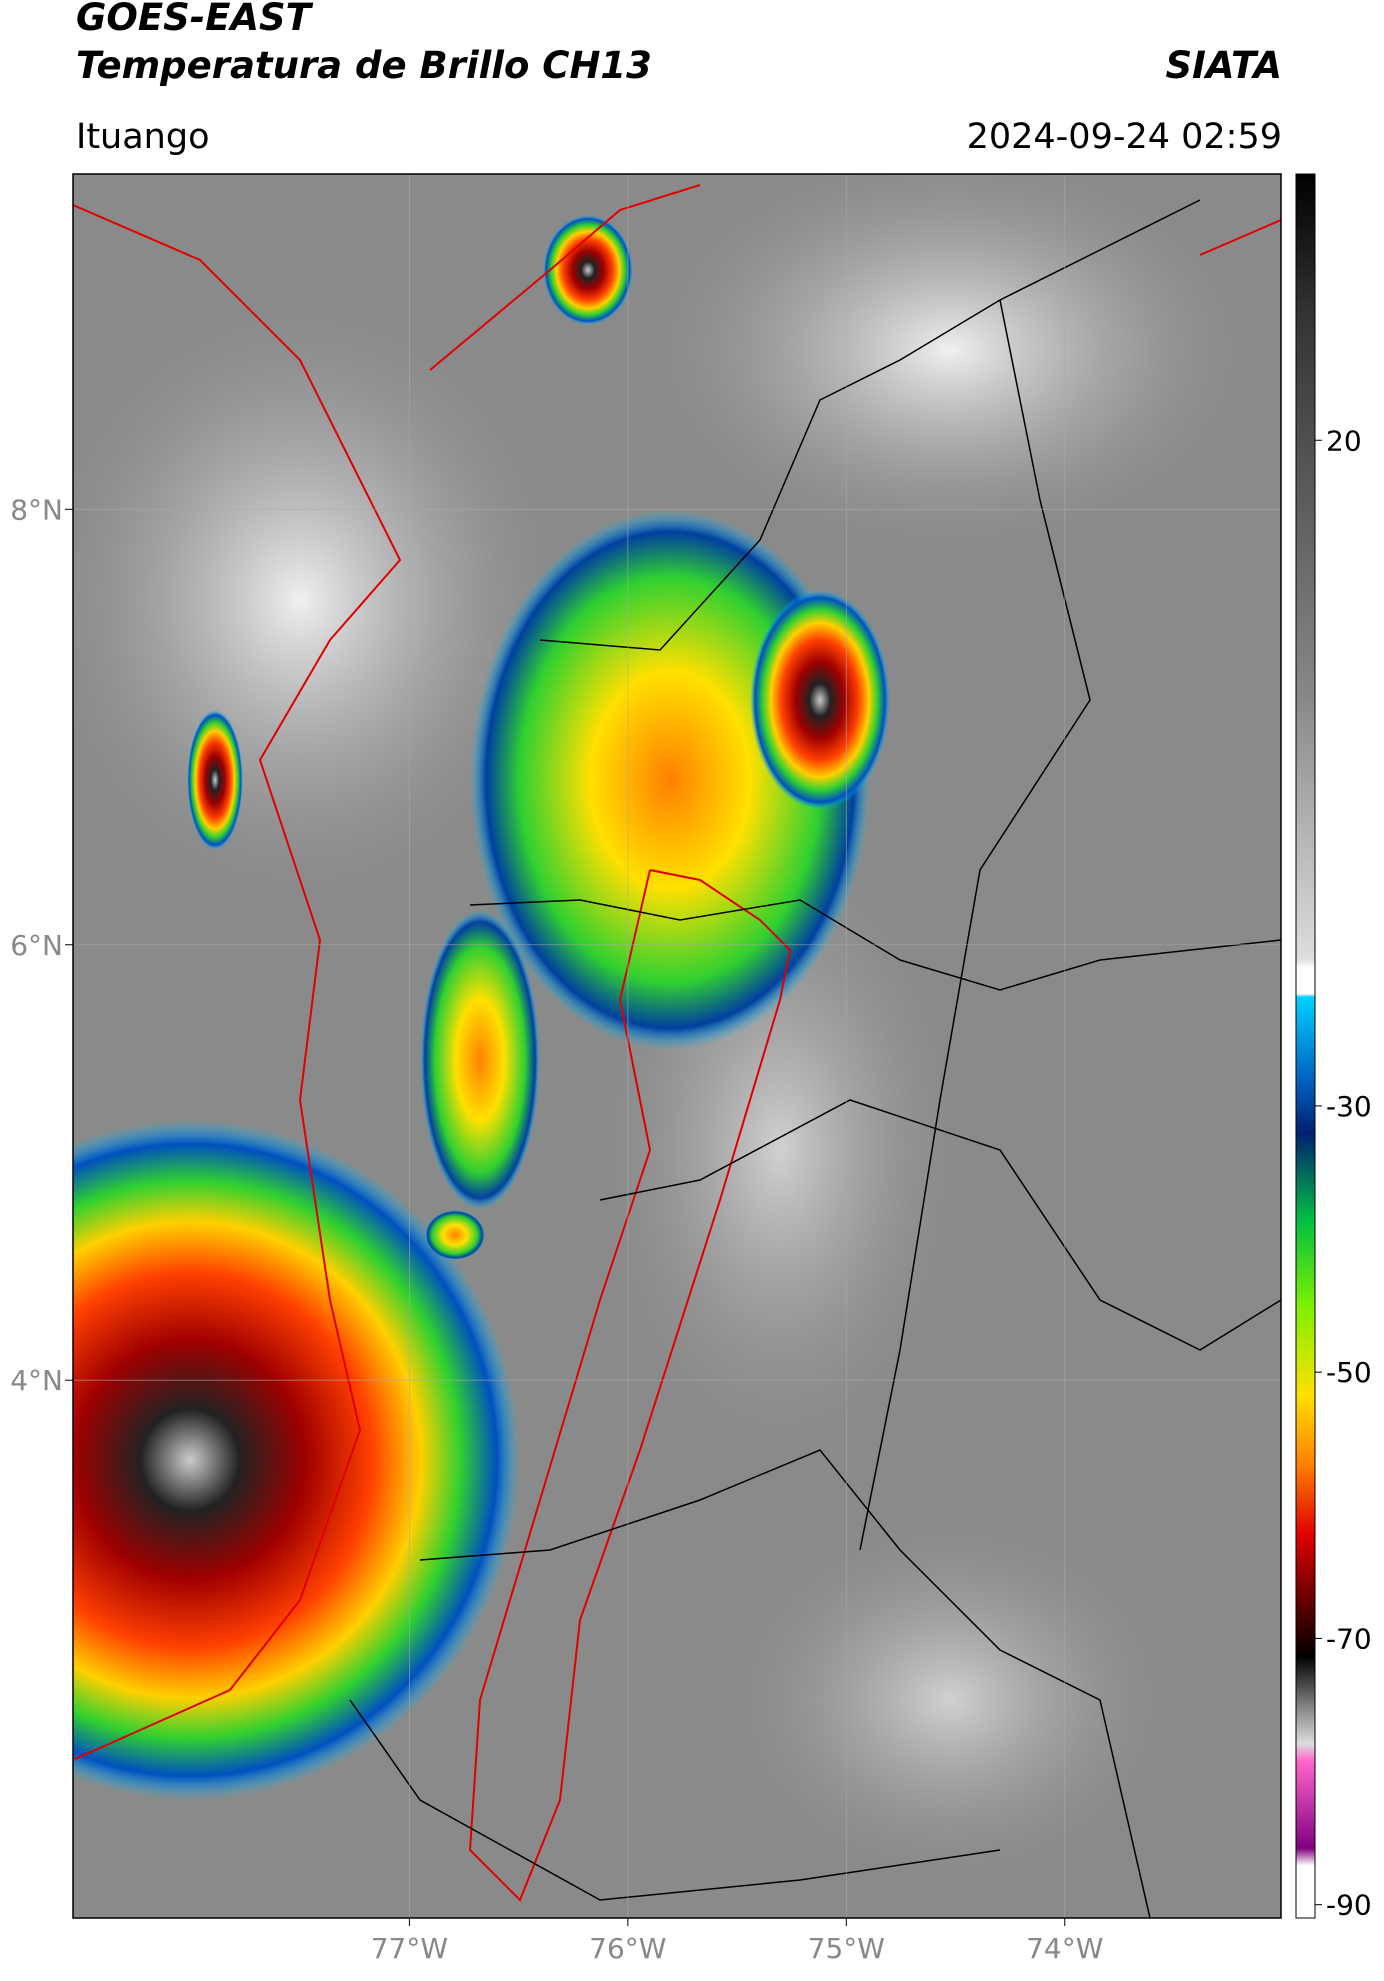  I want to click on x-tick-label: 77°W, so click(409, 1948).